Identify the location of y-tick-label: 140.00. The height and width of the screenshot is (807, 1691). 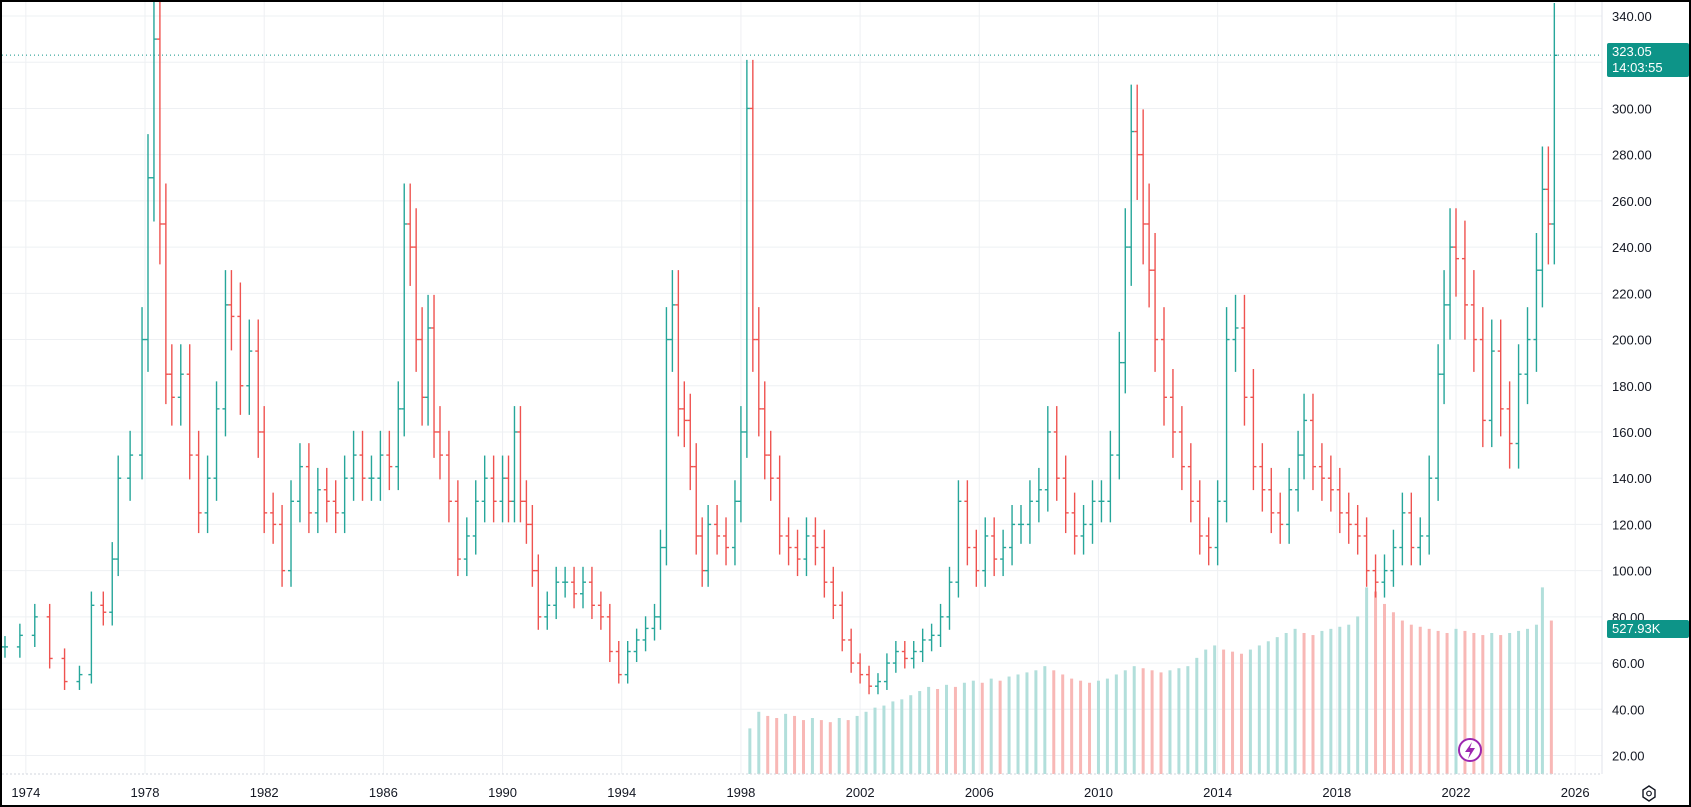
(1632, 478).